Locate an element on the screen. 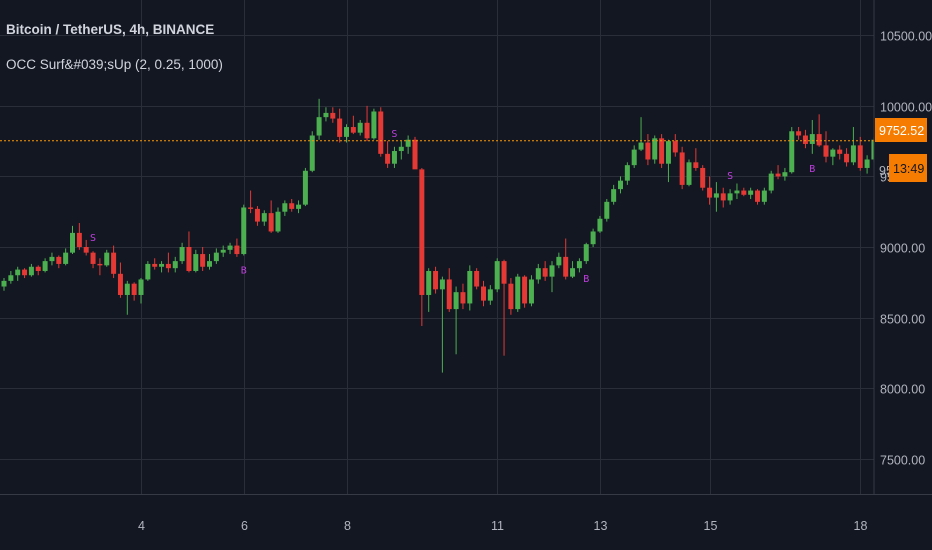 Image resolution: width=932 pixels, height=550 pixels. last-price-badge is located at coordinates (901, 130).